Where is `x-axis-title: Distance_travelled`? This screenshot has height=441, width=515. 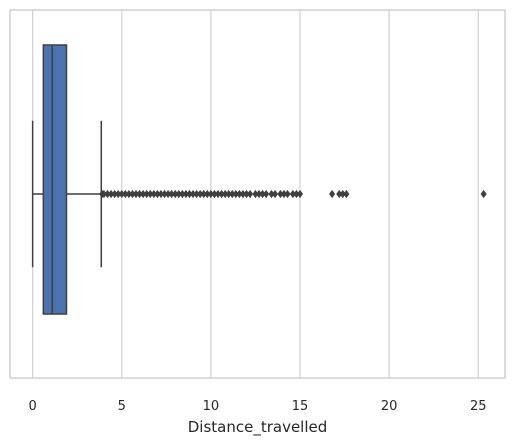
x-axis-title: Distance_travelled is located at coordinates (258, 427).